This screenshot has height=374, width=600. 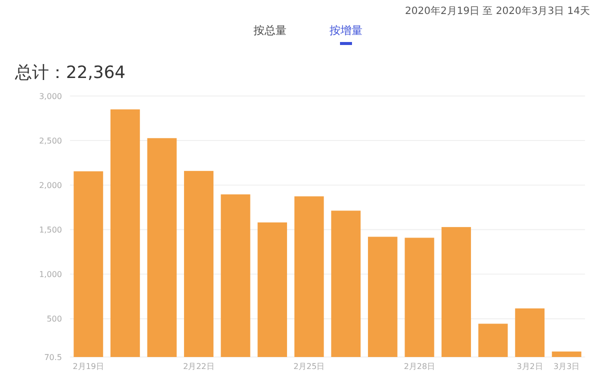 What do you see at coordinates (346, 30) in the screenshot?
I see `text: 按增量` at bounding box center [346, 30].